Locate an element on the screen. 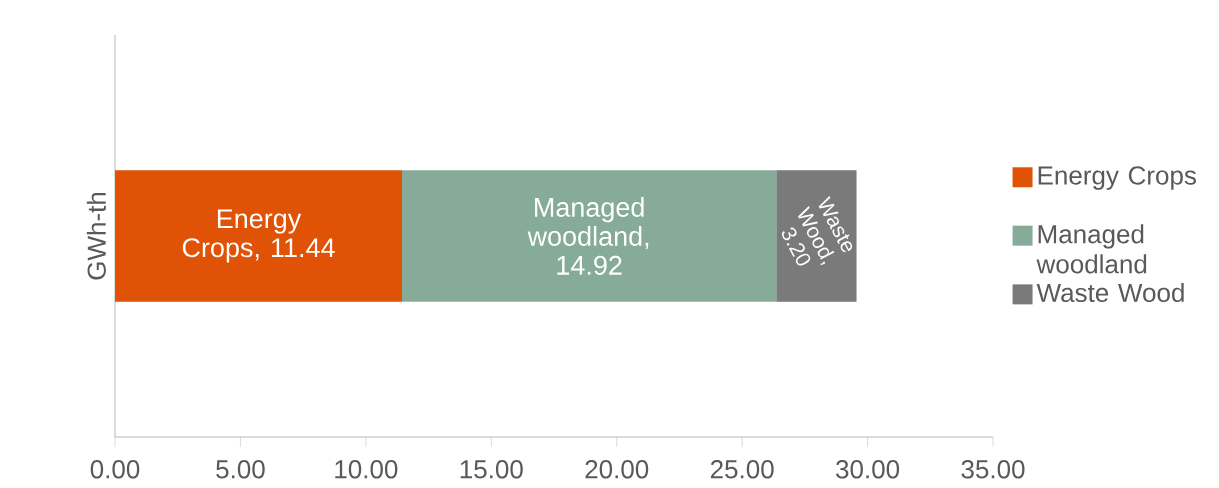  y-axis-title: GWh-th is located at coordinates (96, 236).